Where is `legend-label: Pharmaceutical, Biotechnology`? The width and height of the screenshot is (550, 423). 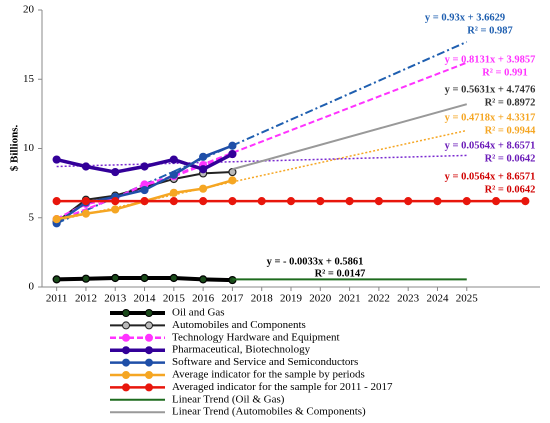
legend-label: Pharmaceutical, Biotechnology is located at coordinates (241, 350).